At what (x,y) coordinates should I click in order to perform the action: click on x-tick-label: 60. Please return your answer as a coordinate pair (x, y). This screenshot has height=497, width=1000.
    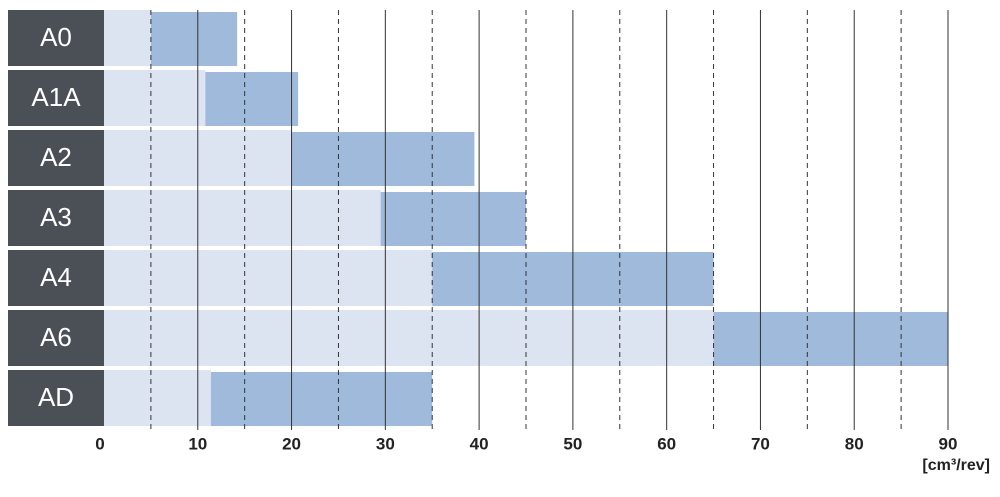
    Looking at the image, I should click on (666, 443).